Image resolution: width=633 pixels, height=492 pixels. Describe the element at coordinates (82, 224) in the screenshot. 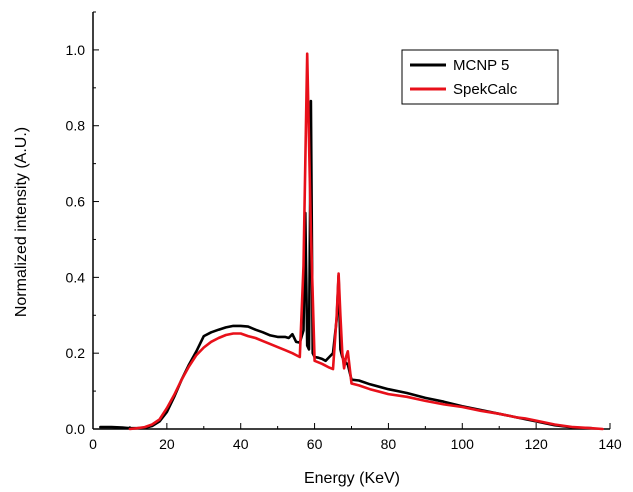

I see `y-axis-ticks: 0.0 0.2 0.4 0.6 0.8 1.0` at that location.